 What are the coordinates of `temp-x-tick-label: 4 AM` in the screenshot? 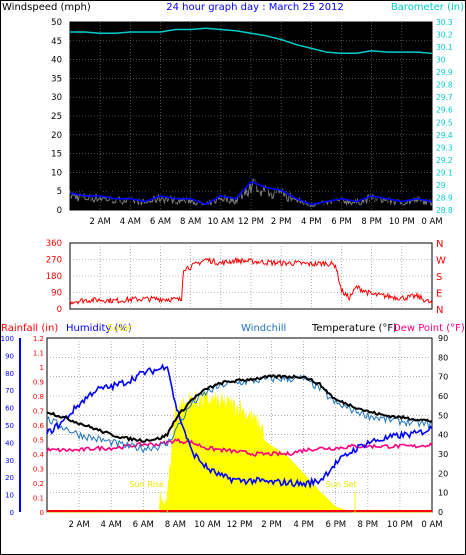 It's located at (111, 525).